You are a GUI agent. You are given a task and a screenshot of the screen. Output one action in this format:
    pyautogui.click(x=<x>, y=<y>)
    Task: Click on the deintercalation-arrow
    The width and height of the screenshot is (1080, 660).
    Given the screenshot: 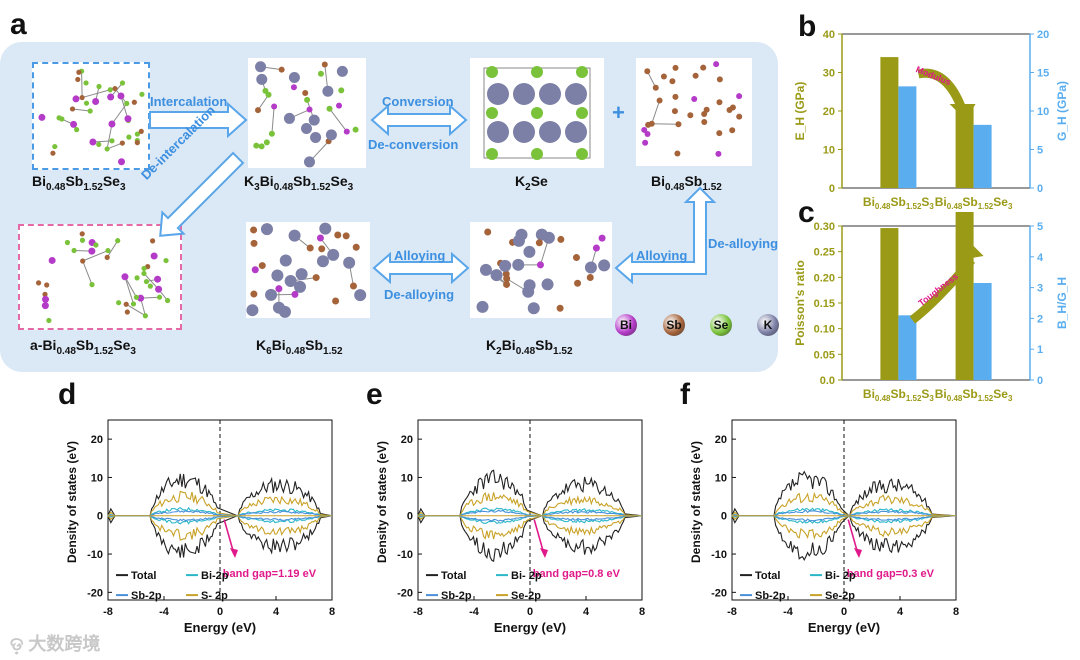 What is the action you would take?
    pyautogui.click(x=202, y=194)
    